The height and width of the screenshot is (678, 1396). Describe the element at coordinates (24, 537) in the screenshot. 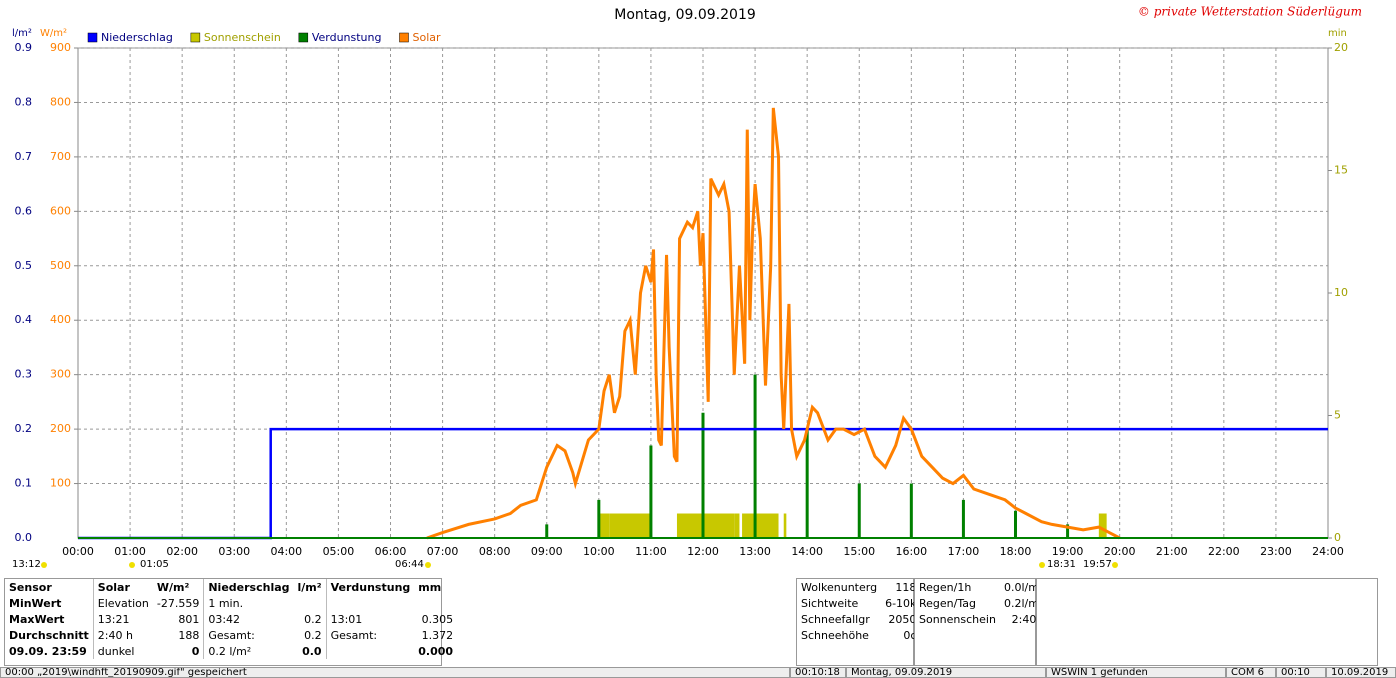

I see `y-tick-label: 0.0` at that location.